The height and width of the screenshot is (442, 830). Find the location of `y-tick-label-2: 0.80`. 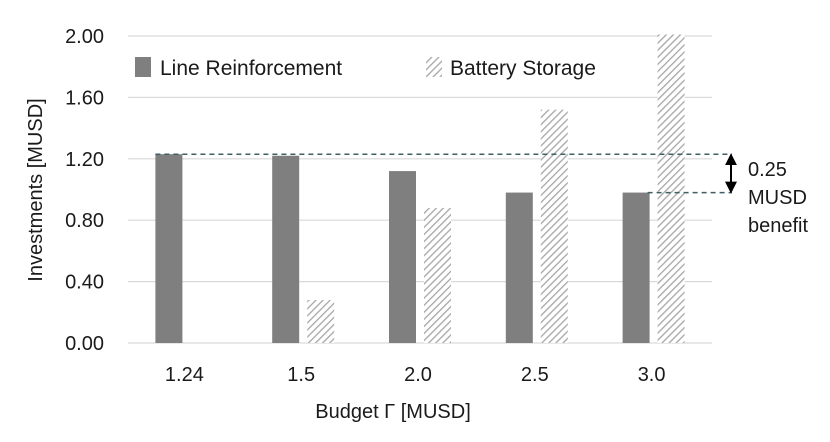

y-tick-label-2: 0.80 is located at coordinates (84, 221).